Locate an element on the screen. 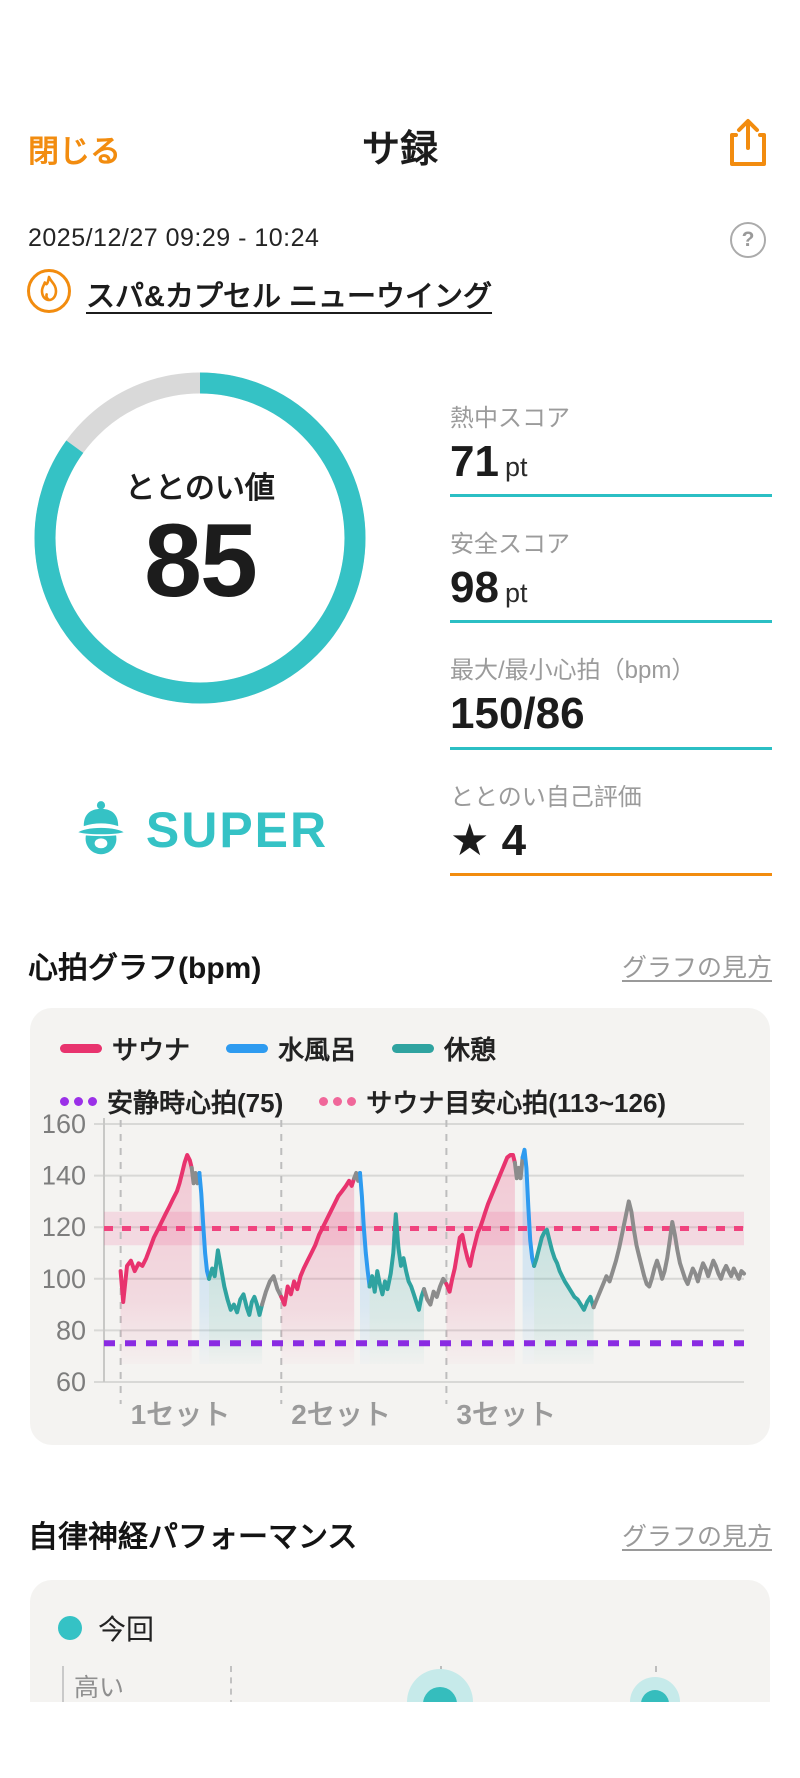 The image size is (800, 1778). venue-name: スパ&カプセル ニューウイング is located at coordinates (289, 296).